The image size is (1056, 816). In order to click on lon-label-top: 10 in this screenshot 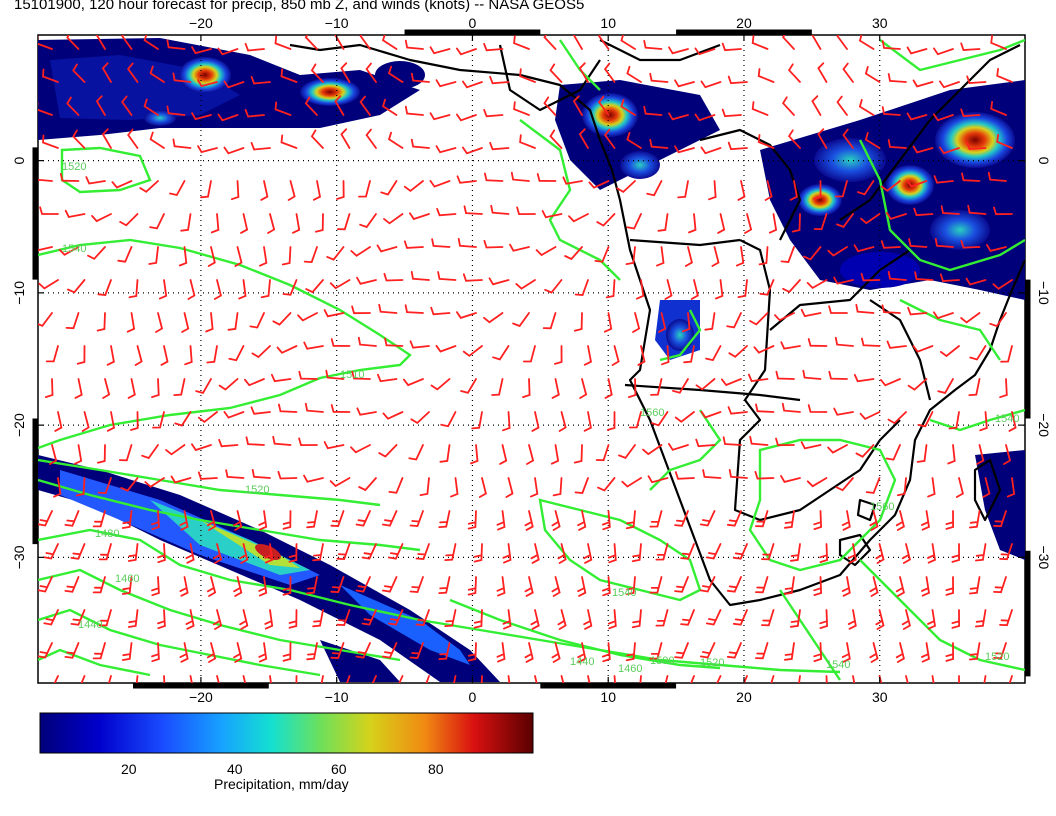, I will do `click(608, 23)`.